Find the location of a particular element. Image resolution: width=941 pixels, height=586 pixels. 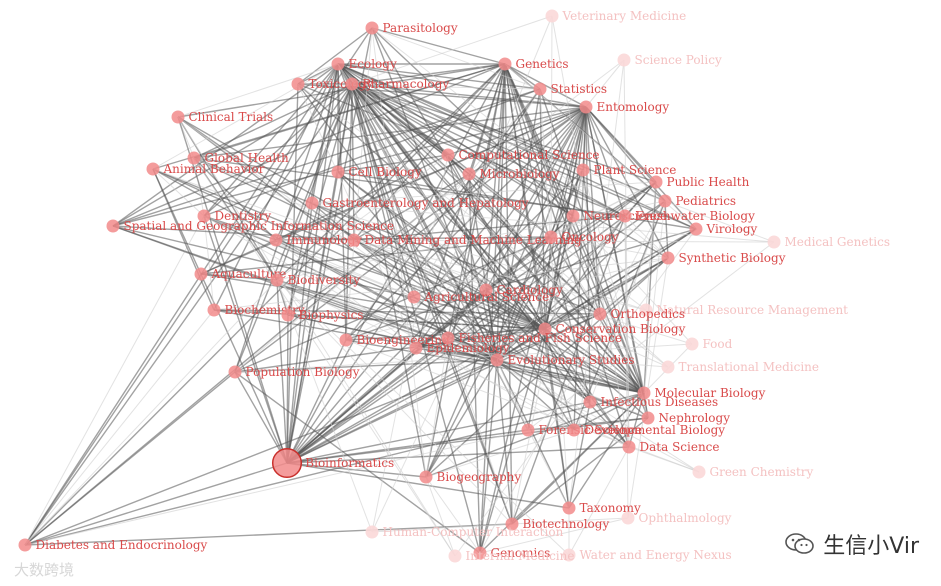

node-internal-medicine is located at coordinates (455, 556).